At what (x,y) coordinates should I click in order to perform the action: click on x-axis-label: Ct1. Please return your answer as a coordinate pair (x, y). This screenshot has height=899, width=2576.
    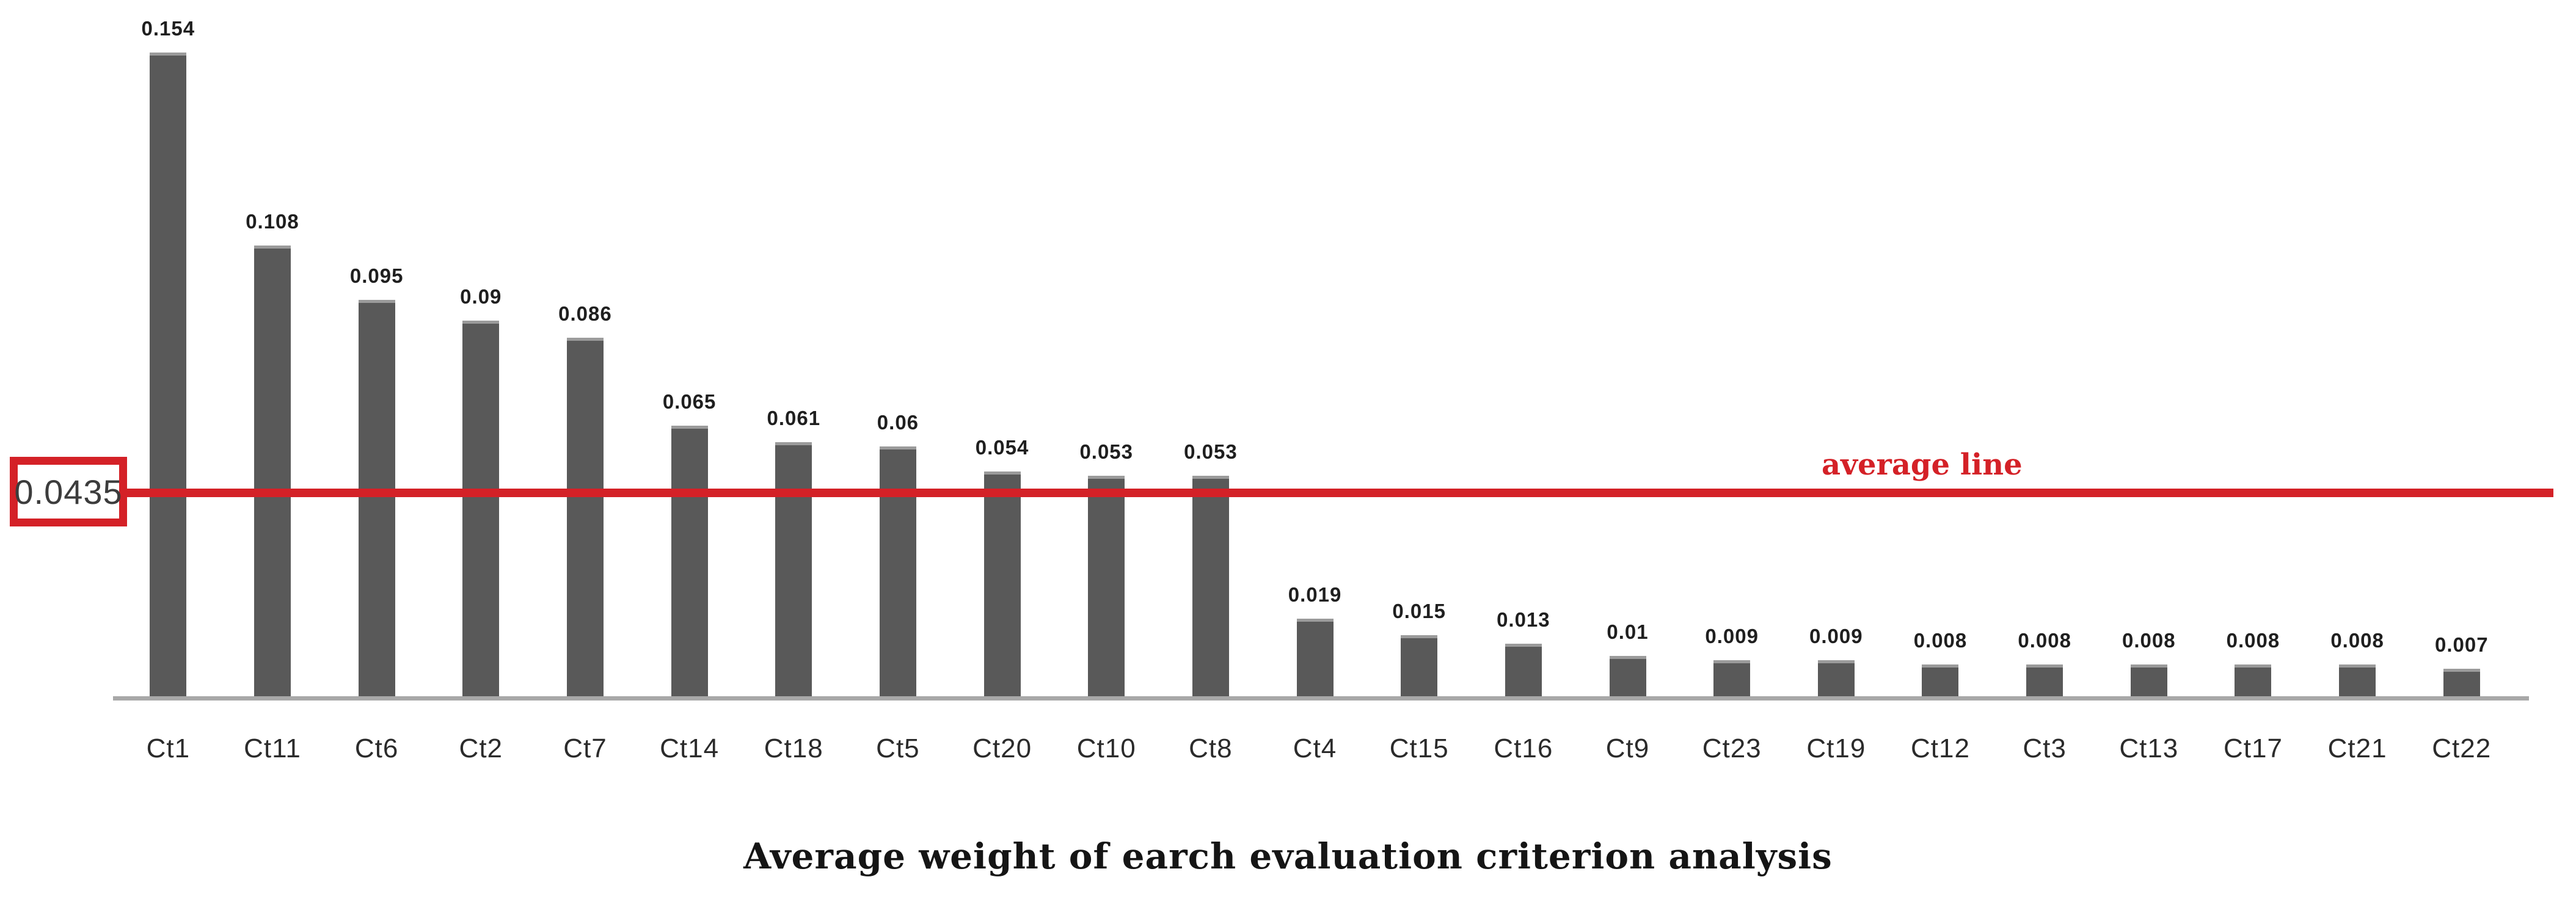
    Looking at the image, I should click on (169, 748).